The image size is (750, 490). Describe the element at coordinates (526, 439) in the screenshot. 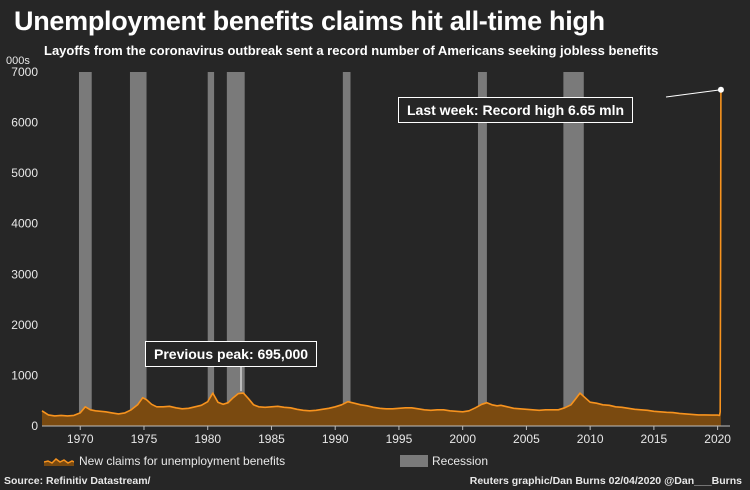

I see `x-tick-label: 2005` at that location.